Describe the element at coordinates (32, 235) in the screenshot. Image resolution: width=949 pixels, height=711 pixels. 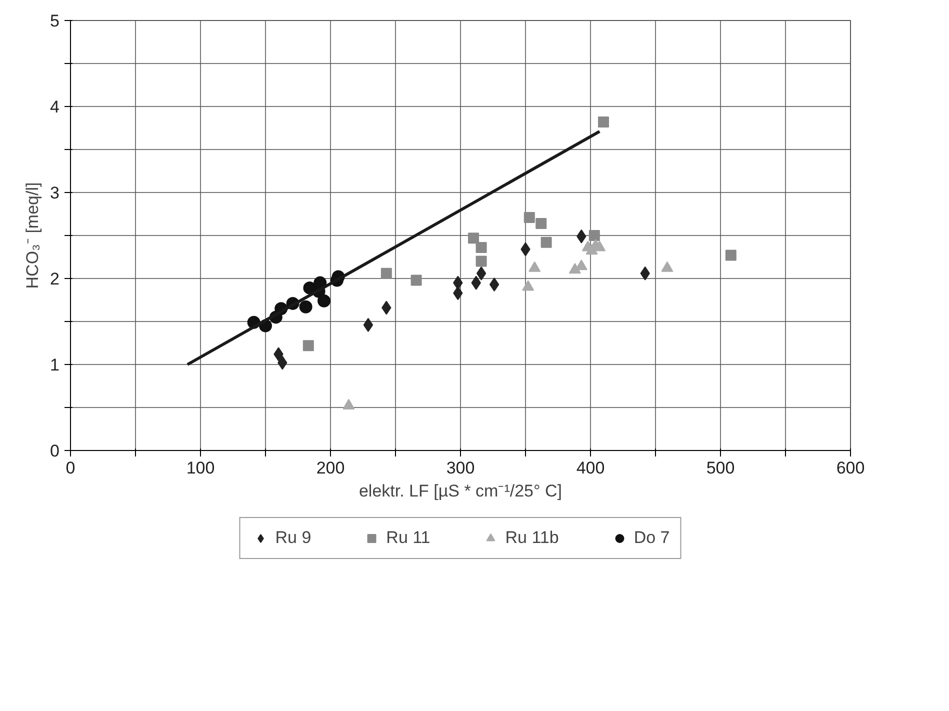
I see `y-axis-title: HCO₃⁻ [meq/l]` at that location.